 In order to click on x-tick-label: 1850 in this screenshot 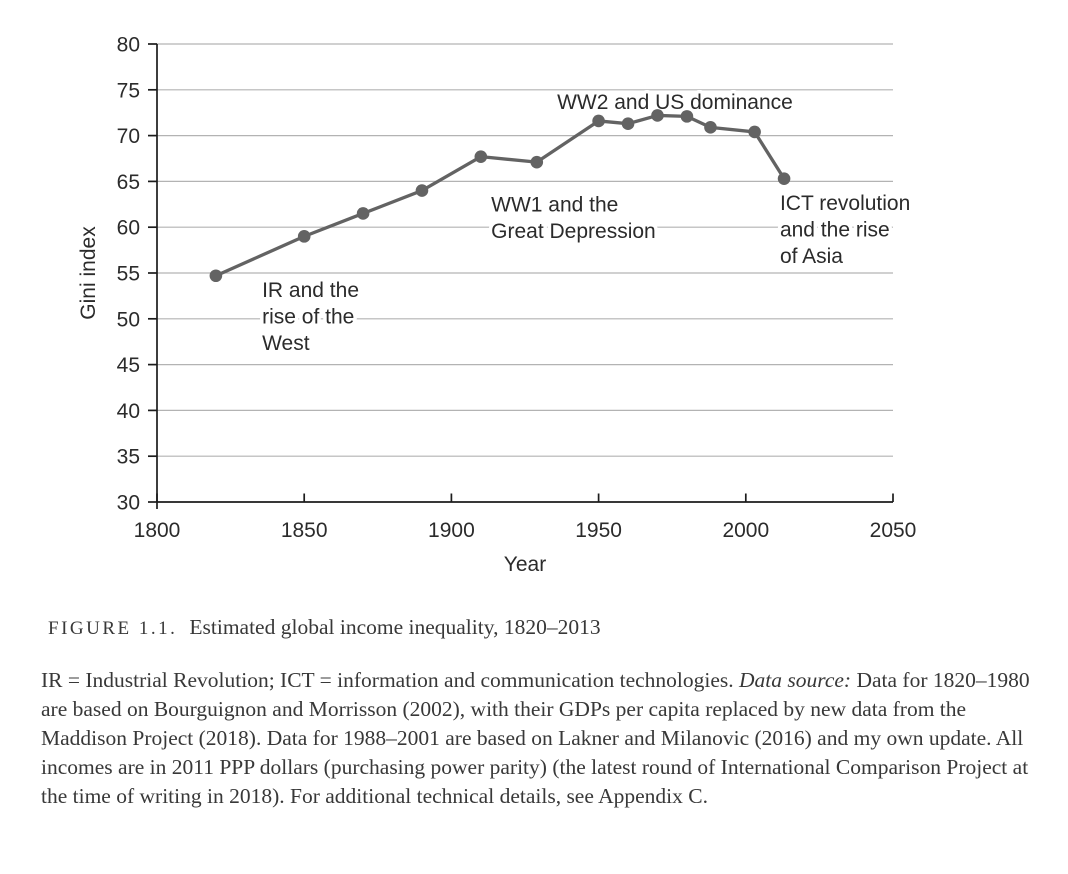, I will do `click(304, 530)`.